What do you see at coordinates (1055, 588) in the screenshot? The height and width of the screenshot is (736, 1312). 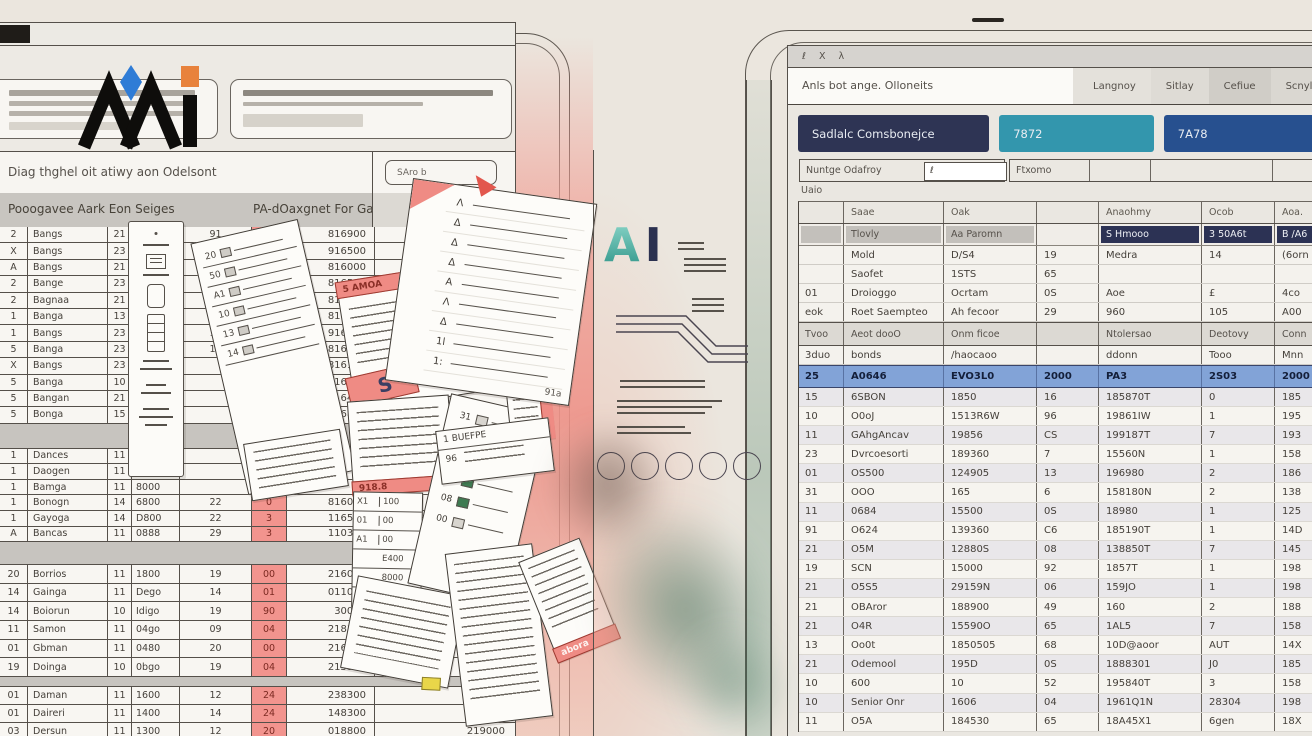 I see `table-row: 21 O5S5 29159N 06 159JO 1 198` at bounding box center [1055, 588].